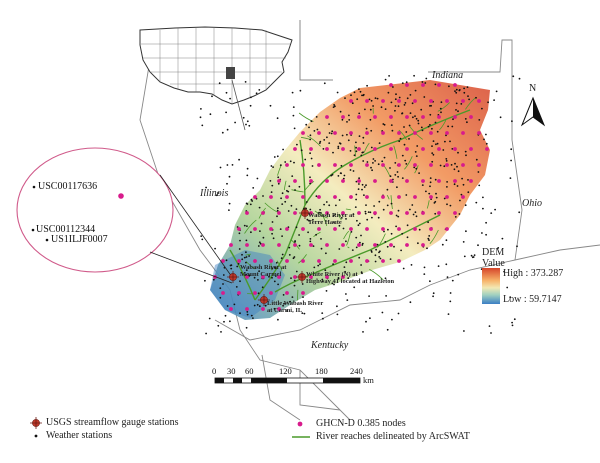 This screenshot has width=600, height=463. I want to click on dem-legend-high: High : 373.287, so click(533, 273).